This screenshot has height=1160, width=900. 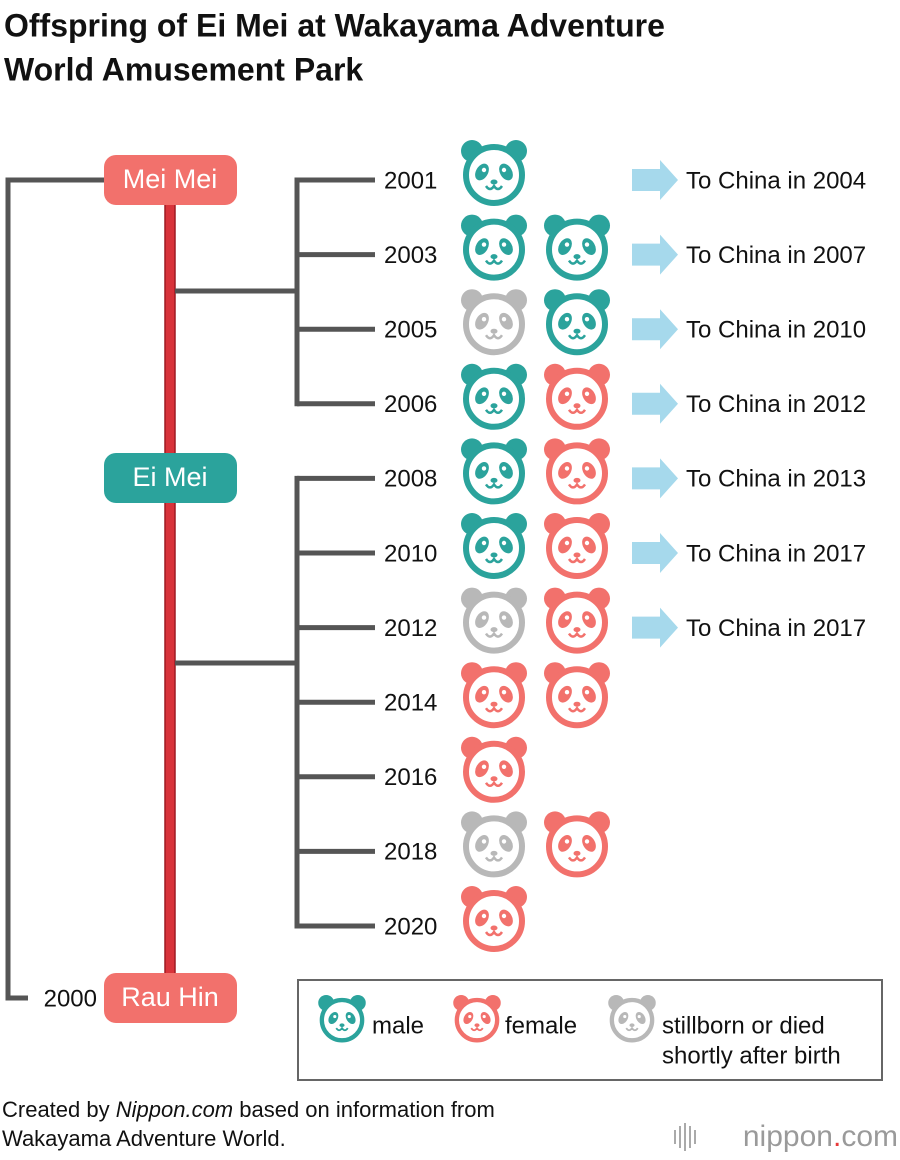 What do you see at coordinates (776, 330) in the screenshot?
I see `note: To China in 2010` at bounding box center [776, 330].